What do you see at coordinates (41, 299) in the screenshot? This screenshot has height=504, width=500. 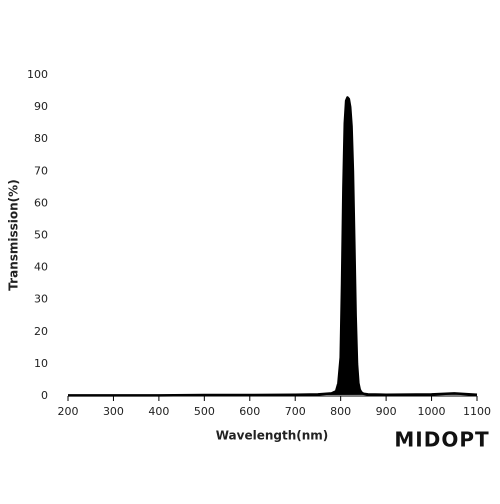 I see `y-tick-label: 30` at bounding box center [41, 299].